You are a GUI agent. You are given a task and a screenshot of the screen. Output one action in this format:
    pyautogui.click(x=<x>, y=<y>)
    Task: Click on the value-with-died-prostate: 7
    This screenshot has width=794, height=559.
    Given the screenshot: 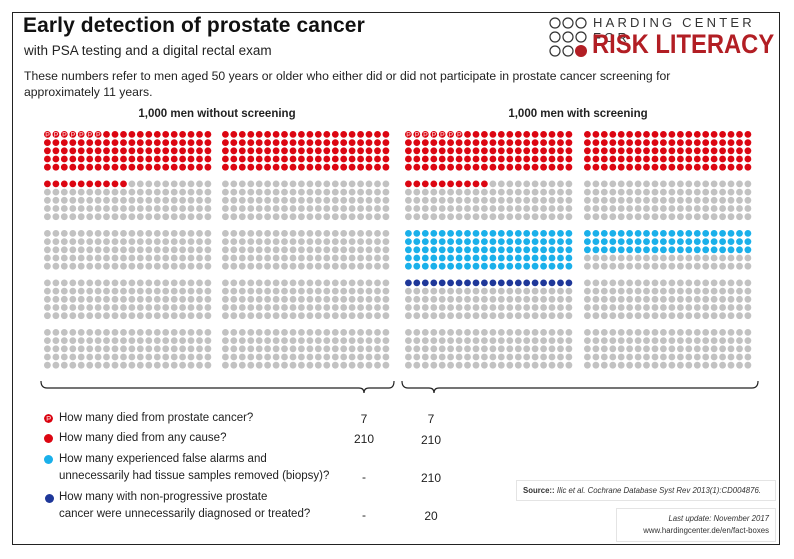 What is the action you would take?
    pyautogui.click(x=431, y=419)
    